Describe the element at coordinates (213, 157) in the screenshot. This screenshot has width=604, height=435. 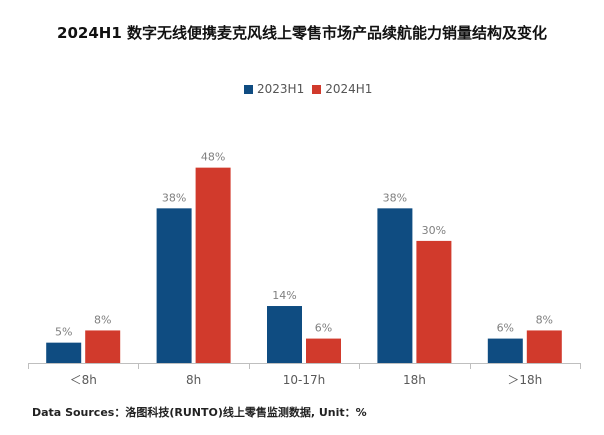
I see `data-label-2024-2: 48%` at that location.